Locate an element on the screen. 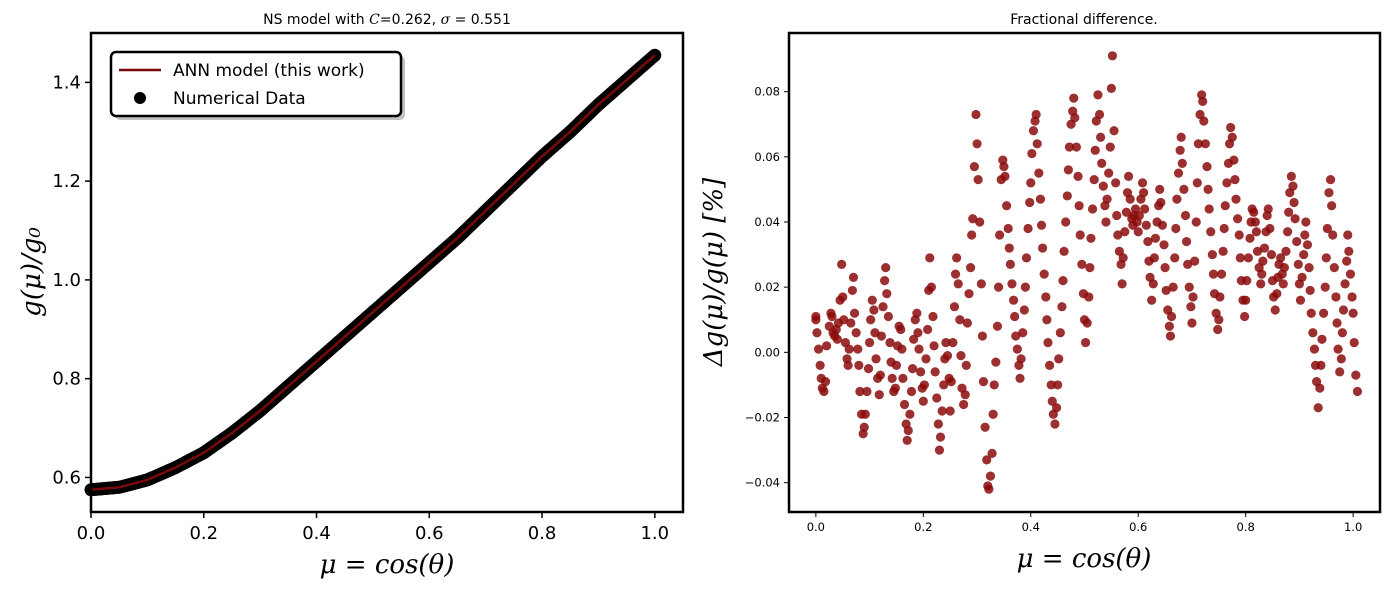 The height and width of the screenshot is (590, 1389). left-x-axis-label: μ = cos(θ) is located at coordinates (387, 565).